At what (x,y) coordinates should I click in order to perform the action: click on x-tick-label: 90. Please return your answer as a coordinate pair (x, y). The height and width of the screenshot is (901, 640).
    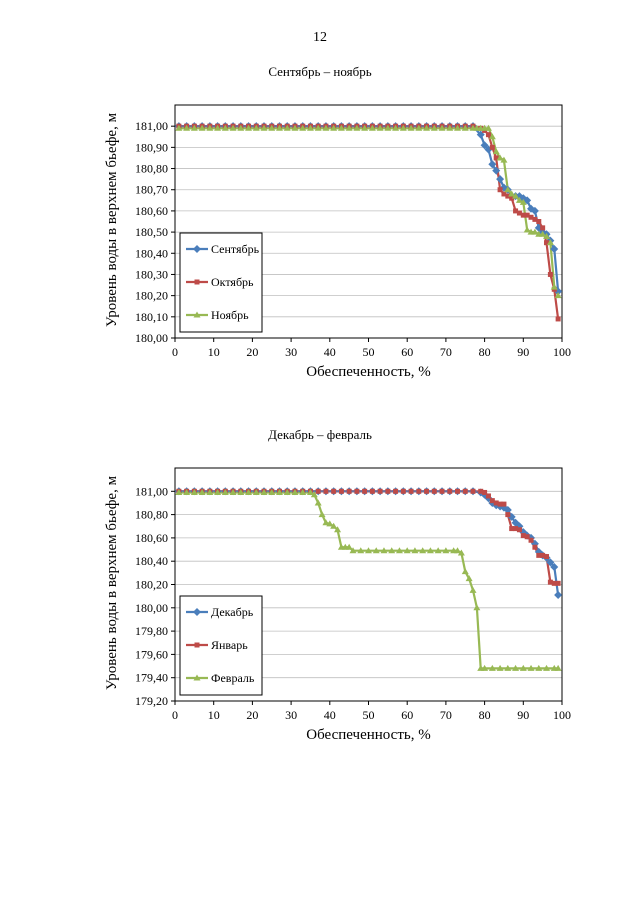
    Looking at the image, I should click on (523, 715).